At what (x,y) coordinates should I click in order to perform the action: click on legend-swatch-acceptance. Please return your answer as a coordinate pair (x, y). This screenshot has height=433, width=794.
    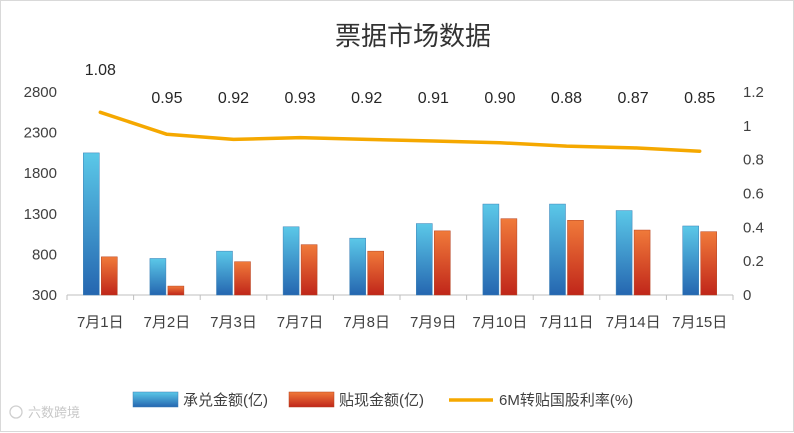
    Looking at the image, I should click on (155, 399).